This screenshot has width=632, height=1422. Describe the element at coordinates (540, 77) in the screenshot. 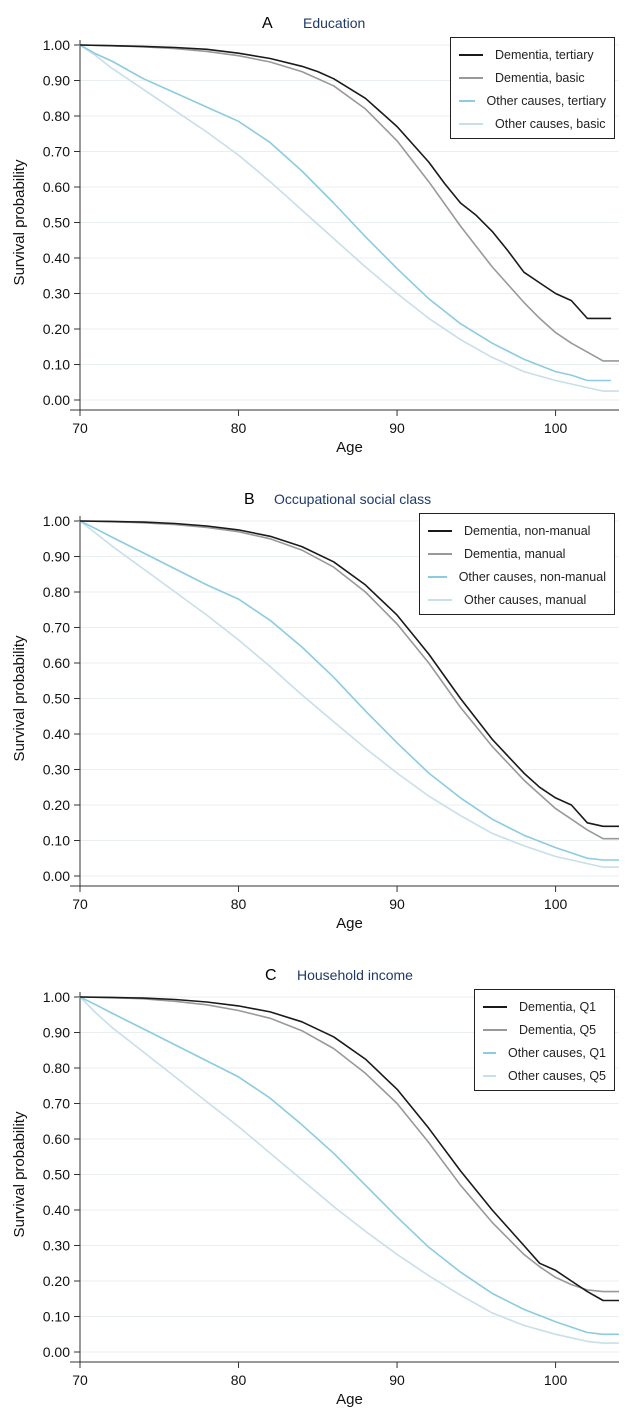

I see `legend-label: Dementia, basic` at that location.